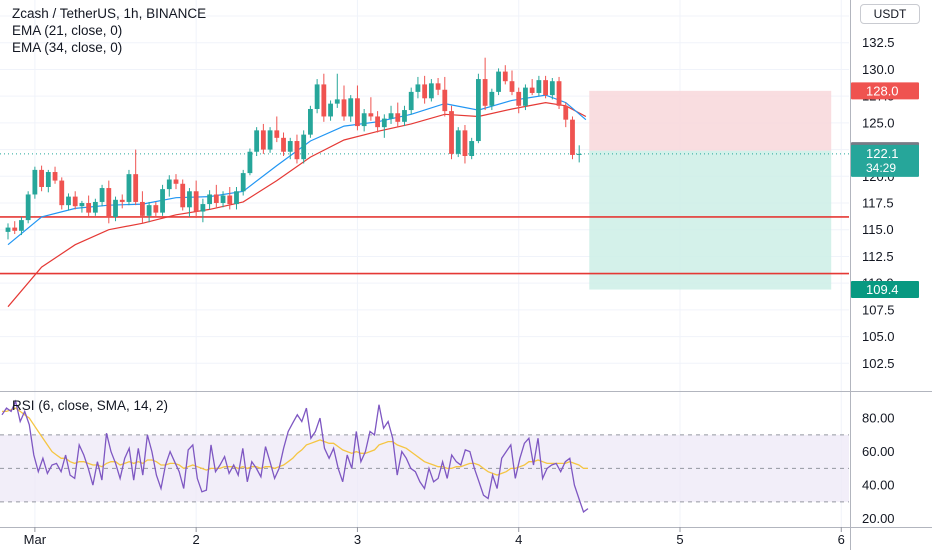 Image resolution: width=932 pixels, height=550 pixels. I want to click on stop-loss-zone, so click(710, 120).